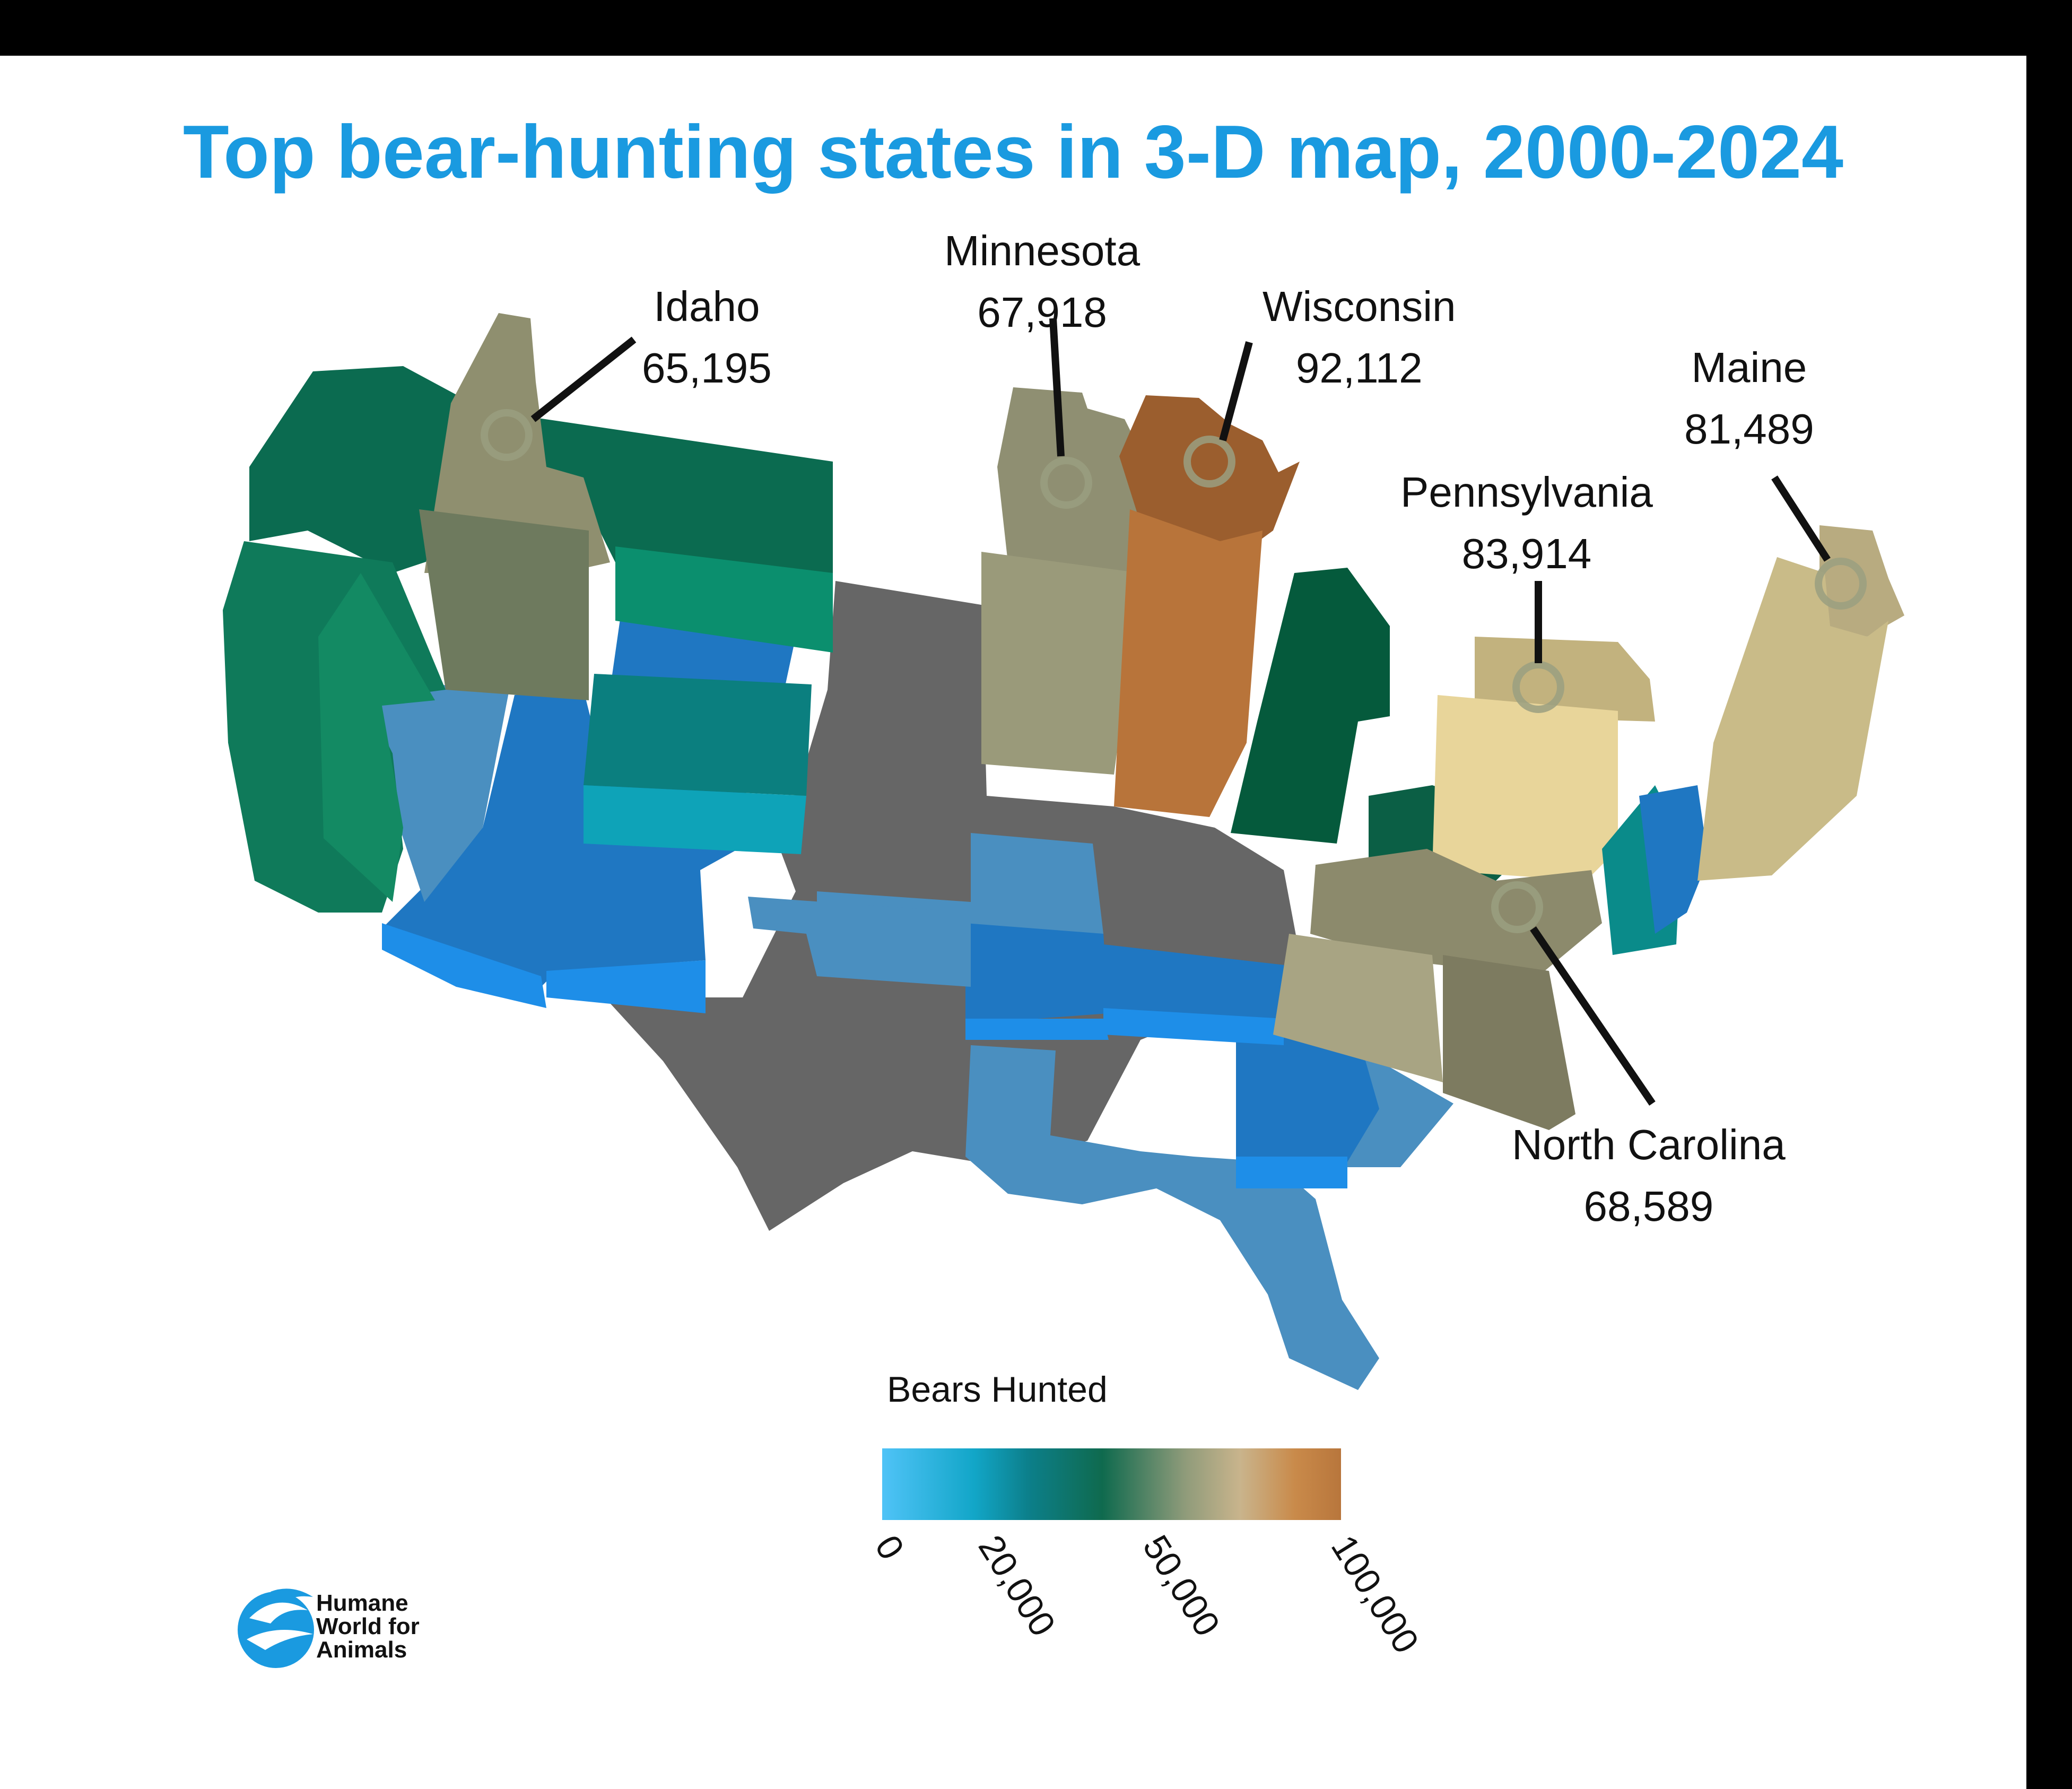 Image resolution: width=2072 pixels, height=1789 pixels. What do you see at coordinates (671, 496) in the screenshot?
I see `region-montana-green` at bounding box center [671, 496].